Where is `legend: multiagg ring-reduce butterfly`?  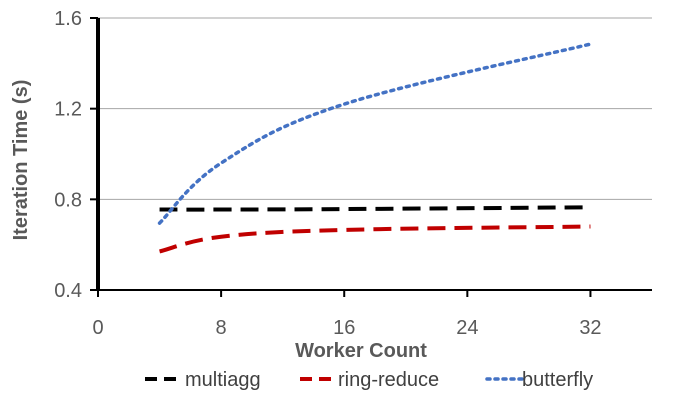
legend: multiagg ring-reduce butterfly is located at coordinates (369, 380).